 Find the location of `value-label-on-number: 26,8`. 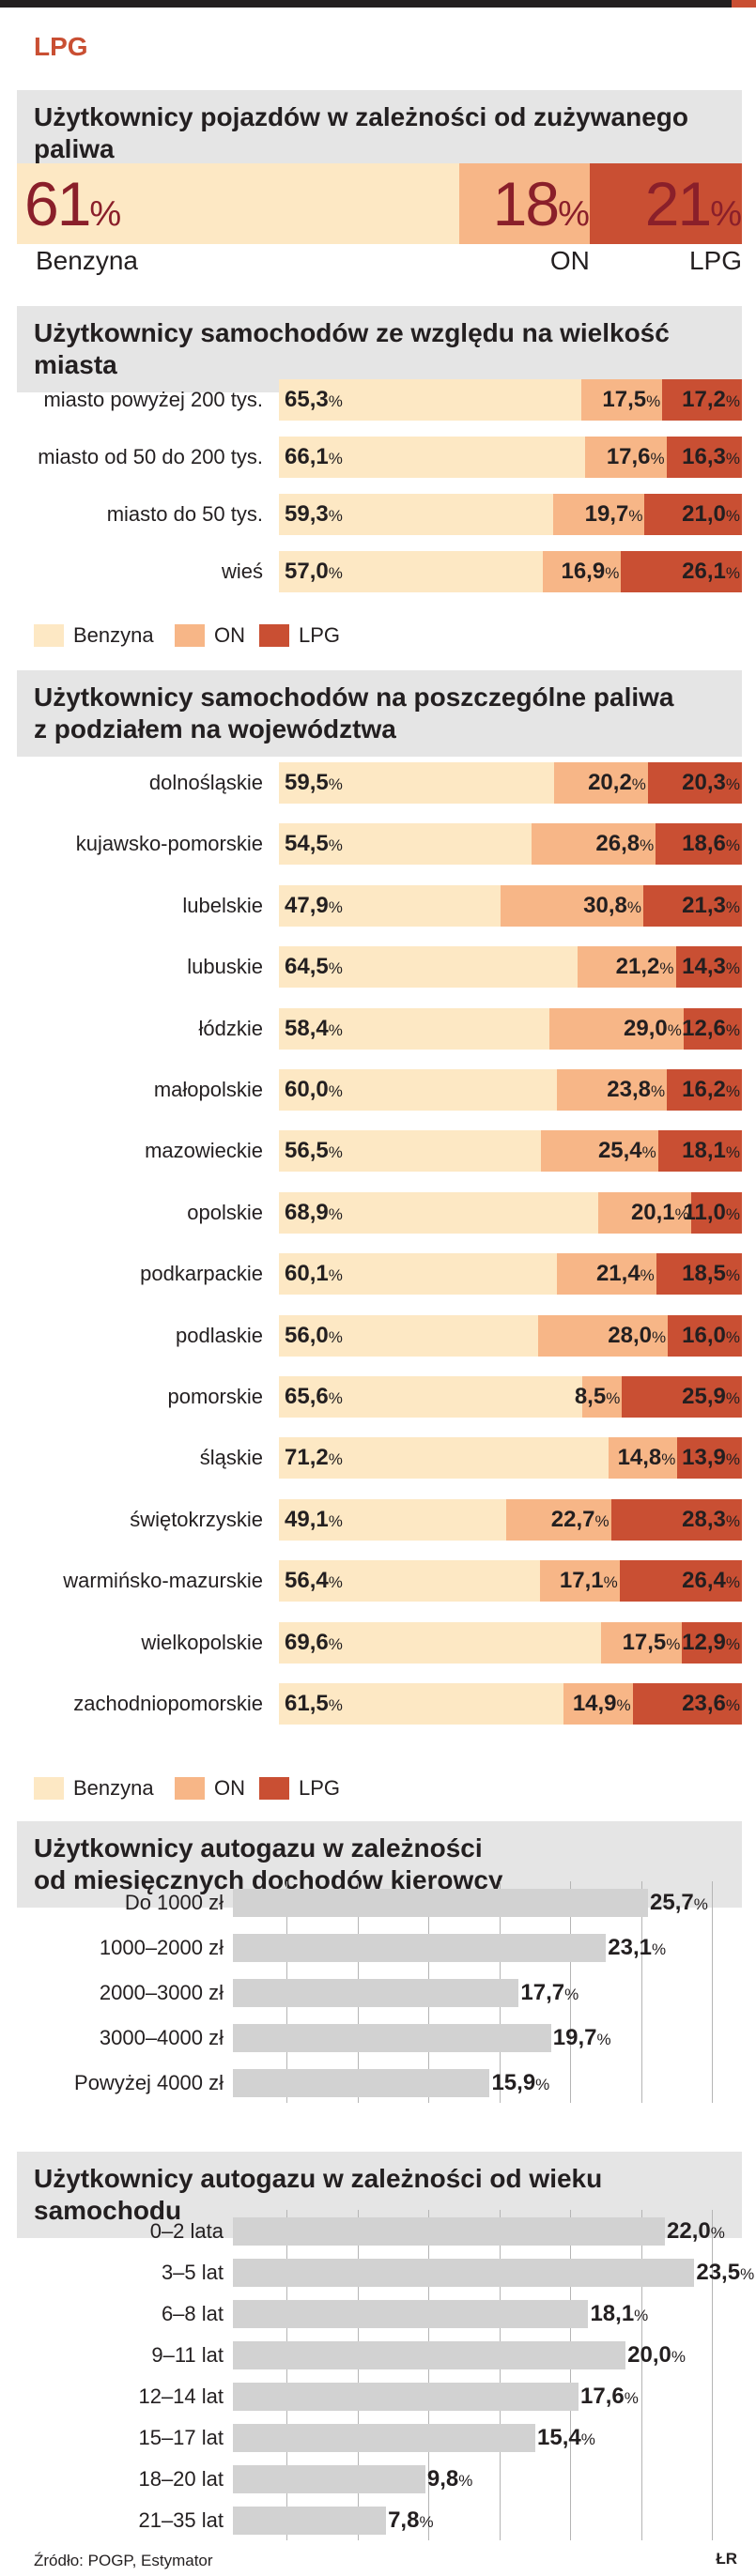

value-label-on-number: 26,8 is located at coordinates (617, 844).